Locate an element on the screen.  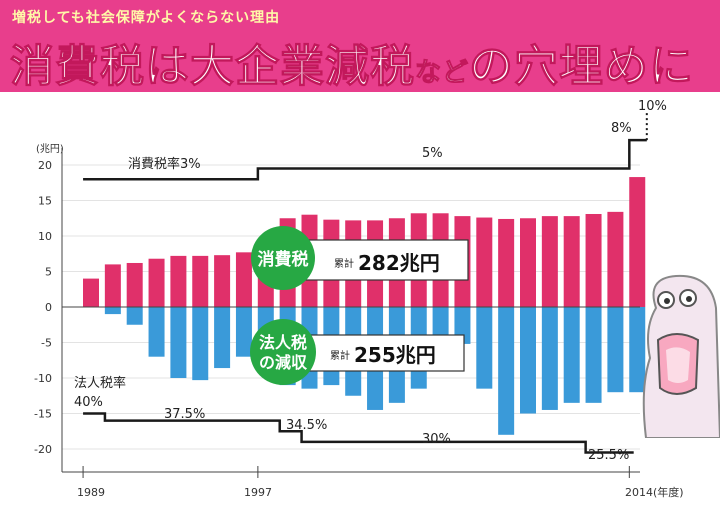
y-tick-label: -5 is located at coordinates (46, 343).